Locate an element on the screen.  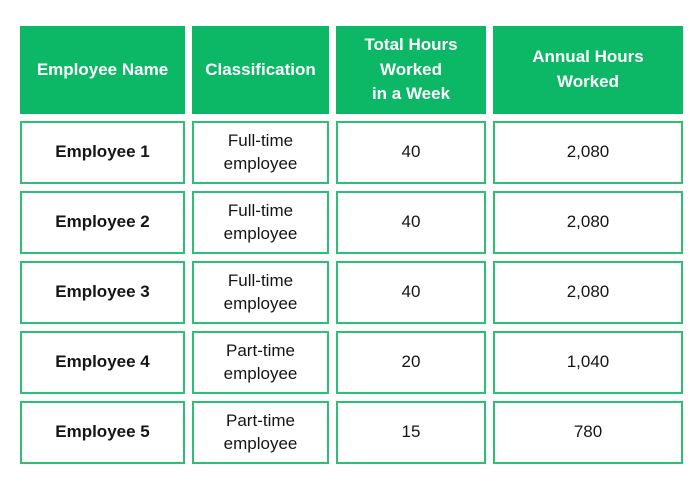
employee-name-text: Employee 4 is located at coordinates (102, 362).